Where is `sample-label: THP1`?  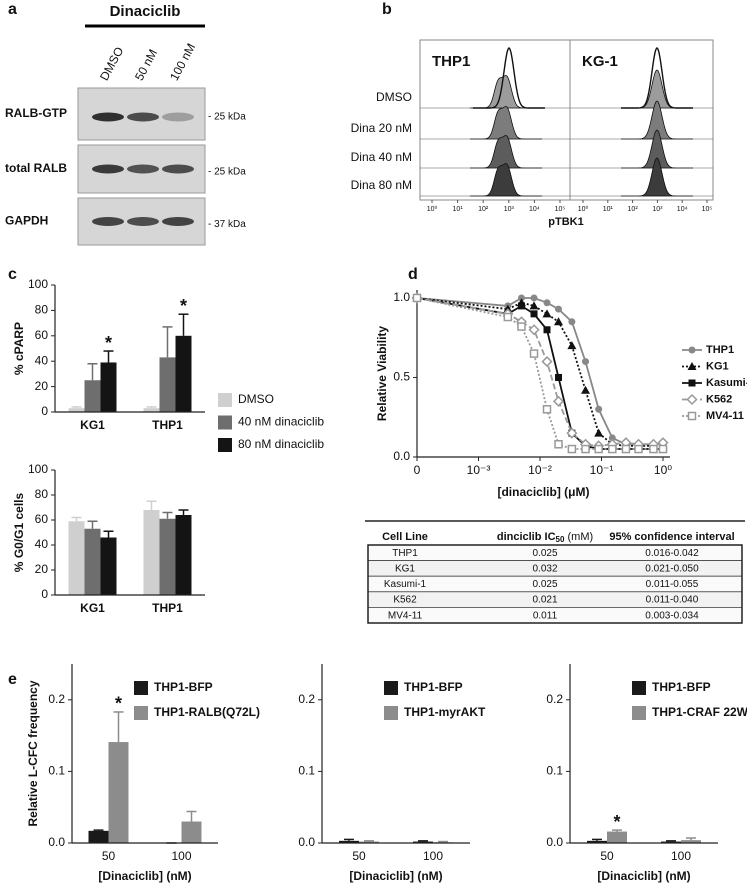 sample-label: THP1 is located at coordinates (451, 61).